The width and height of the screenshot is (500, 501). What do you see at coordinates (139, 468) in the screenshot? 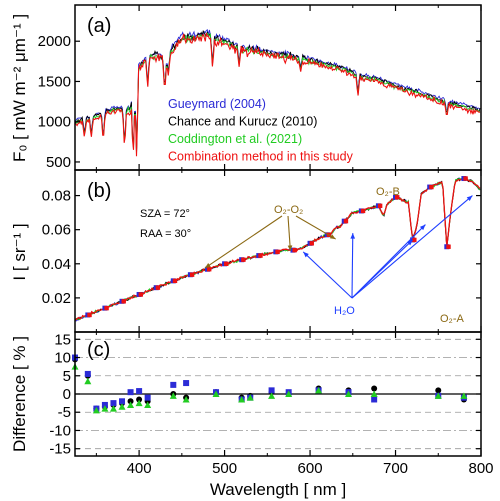
I see `x-tick-label: 400` at bounding box center [139, 468].